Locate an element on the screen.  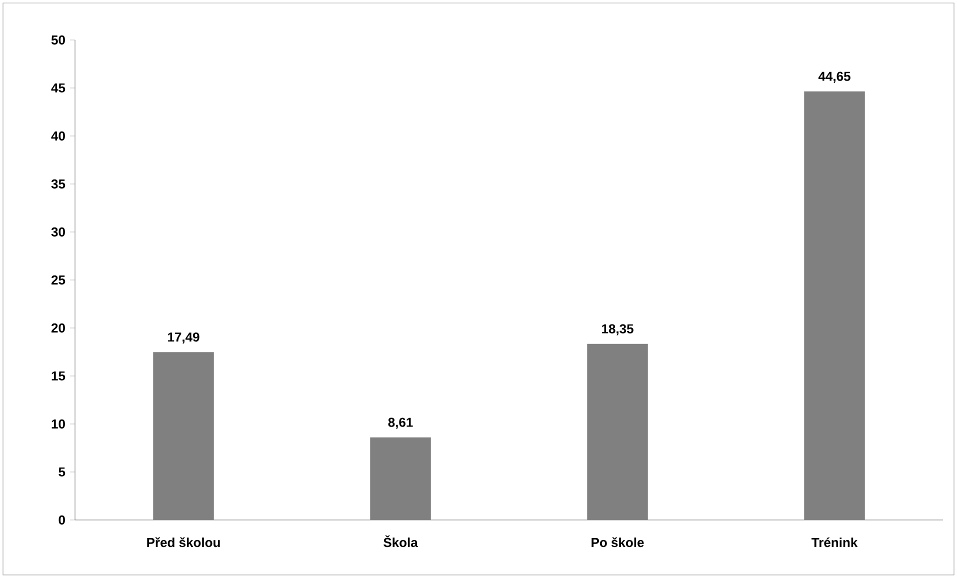
y-tick-label: 0 is located at coordinates (61, 520).